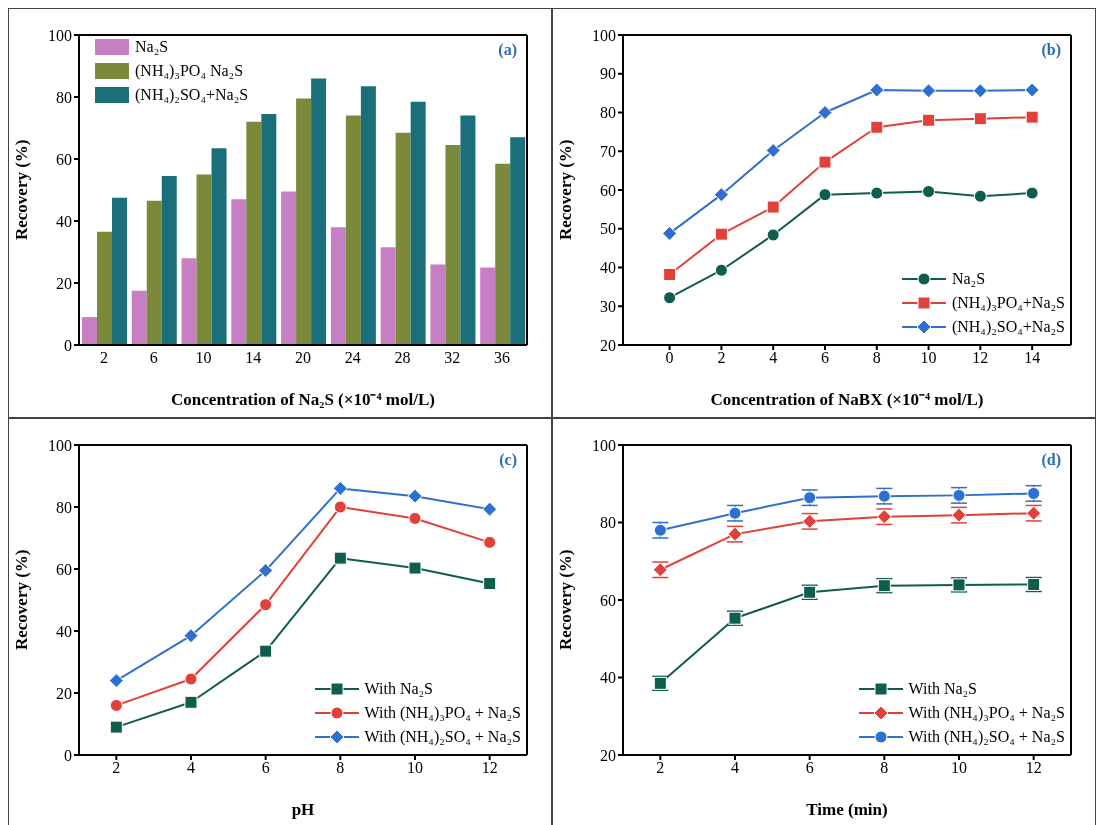 This screenshot has width=1105, height=825. What do you see at coordinates (968, 279) in the screenshot?
I see `legend-label: Na₂S` at bounding box center [968, 279].